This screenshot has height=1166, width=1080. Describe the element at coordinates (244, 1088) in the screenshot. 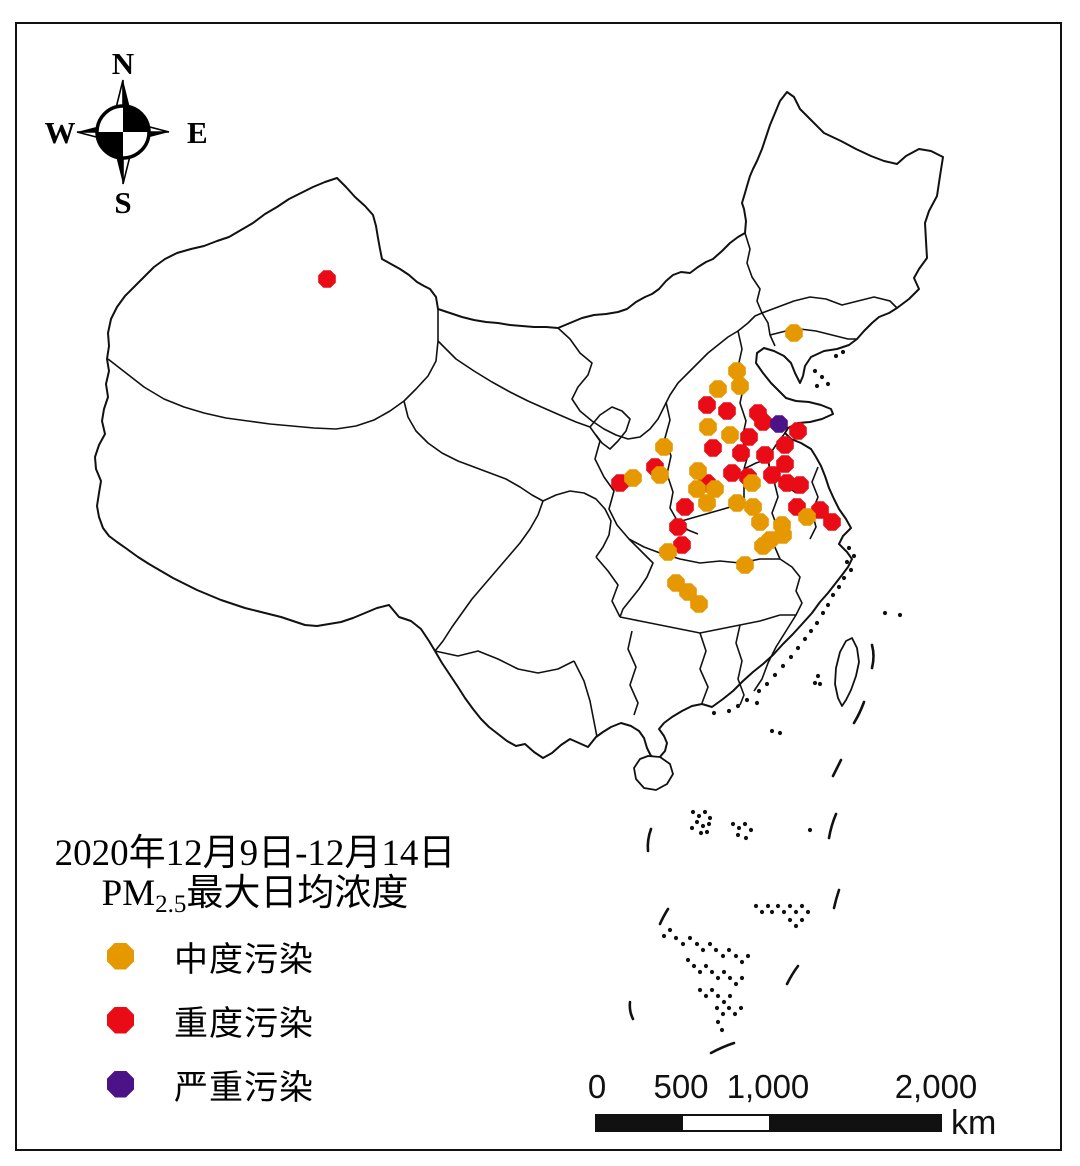

I see `legend-label-severe: 严重污染` at that location.